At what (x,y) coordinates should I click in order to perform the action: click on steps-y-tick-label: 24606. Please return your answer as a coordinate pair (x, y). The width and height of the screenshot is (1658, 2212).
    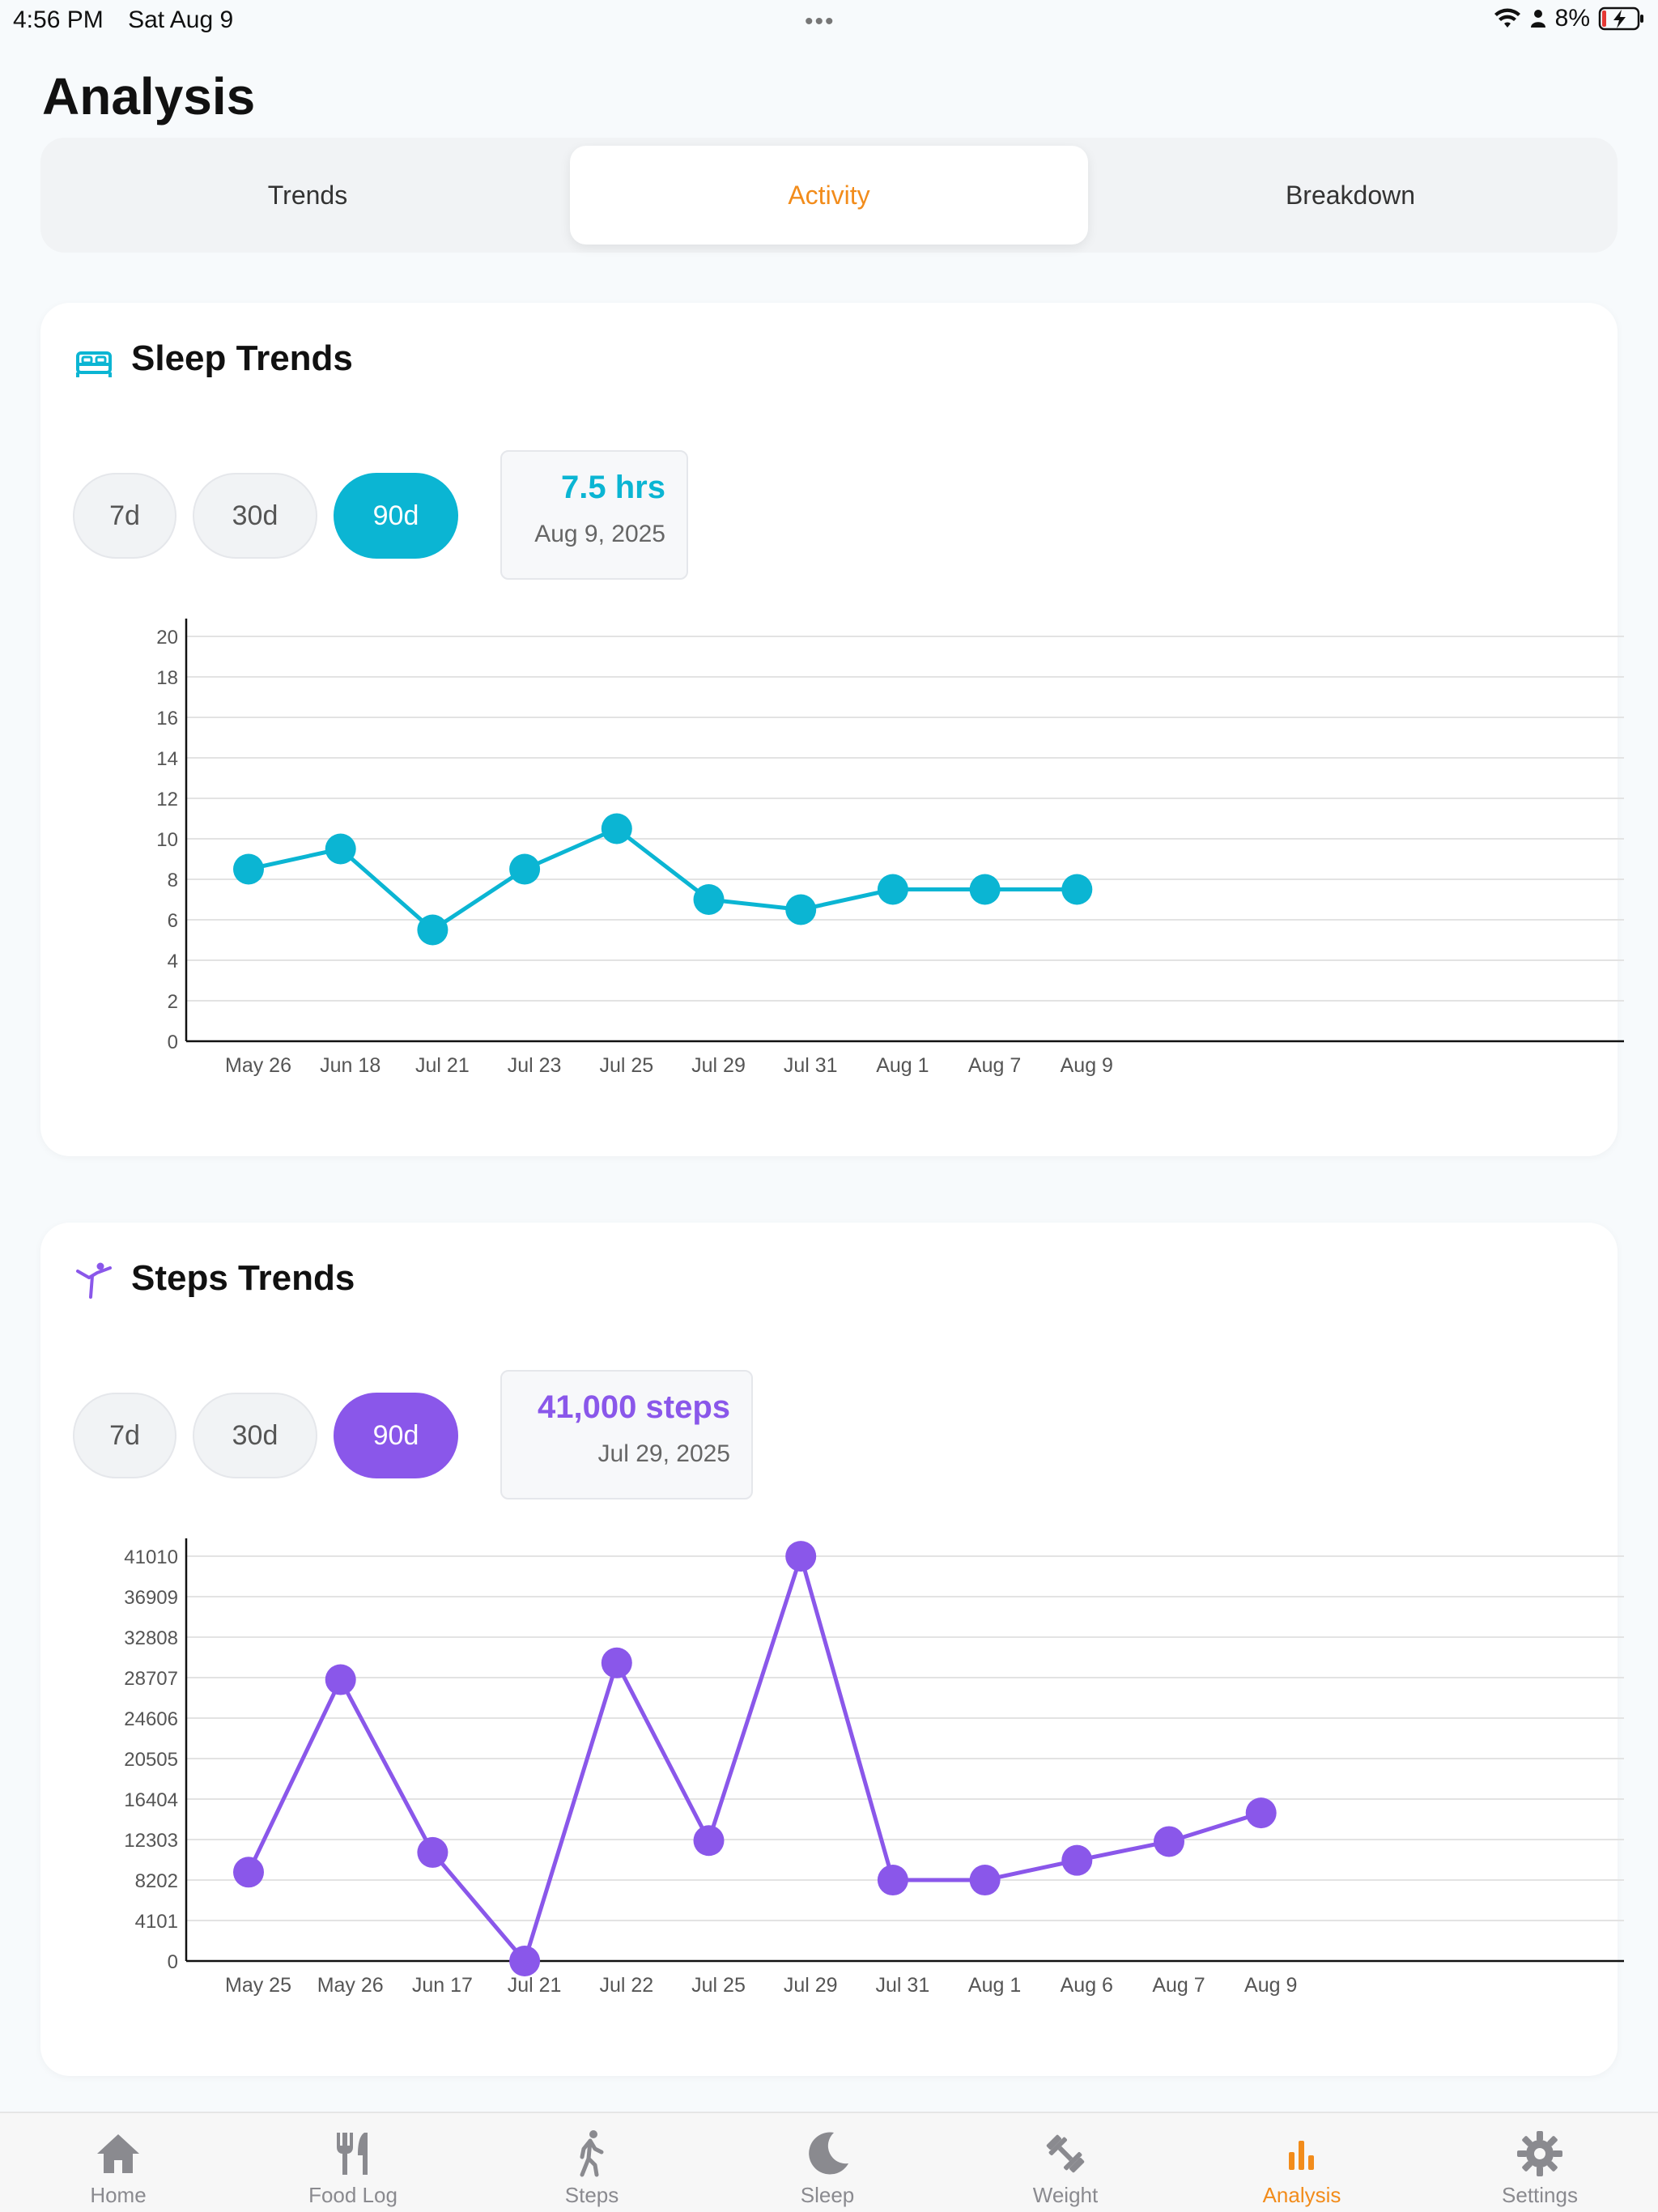
    Looking at the image, I should click on (151, 1719).